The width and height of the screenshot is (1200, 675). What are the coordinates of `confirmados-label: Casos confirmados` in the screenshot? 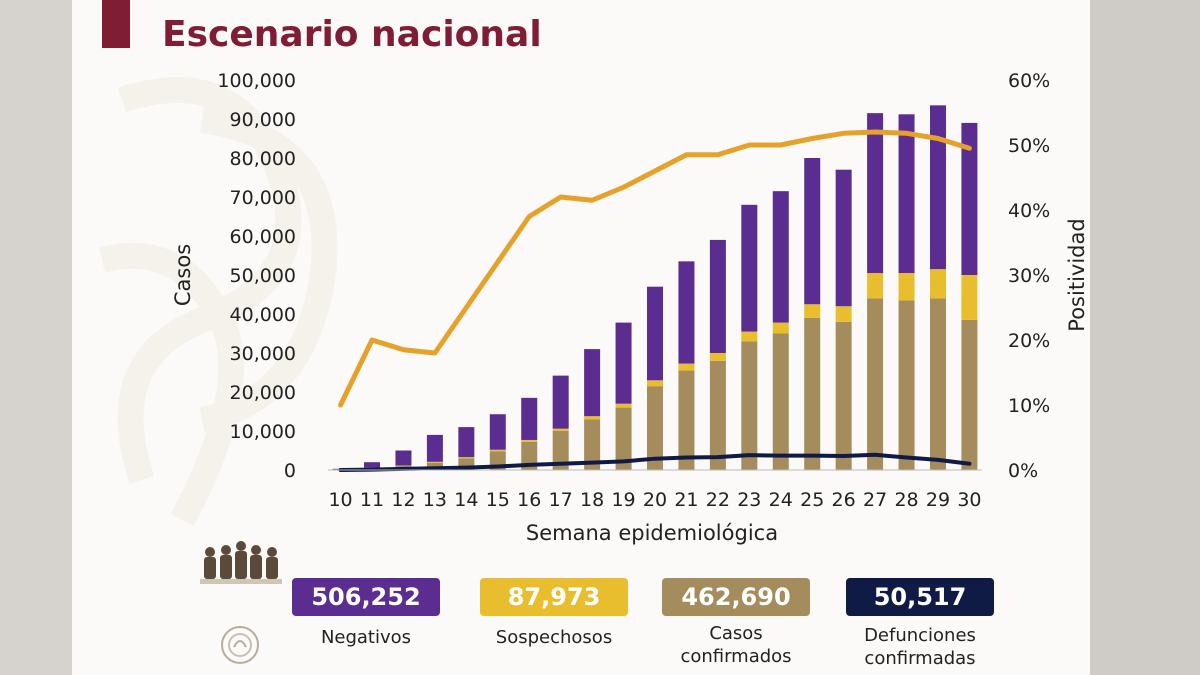 It's located at (736, 645).